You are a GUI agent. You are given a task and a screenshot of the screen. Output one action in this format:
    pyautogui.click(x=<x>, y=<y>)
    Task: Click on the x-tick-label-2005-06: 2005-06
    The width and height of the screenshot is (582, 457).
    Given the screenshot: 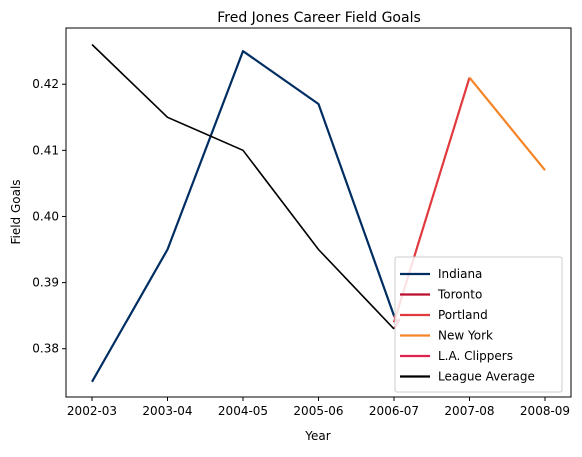 What is the action you would take?
    pyautogui.click(x=318, y=411)
    